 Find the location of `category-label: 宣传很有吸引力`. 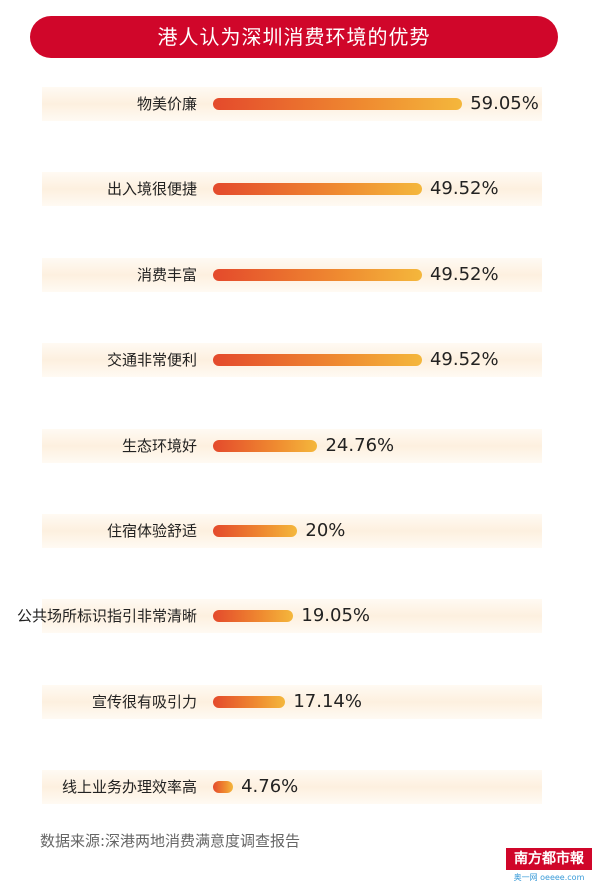

category-label: 宣传很有吸引力 is located at coordinates (144, 701).